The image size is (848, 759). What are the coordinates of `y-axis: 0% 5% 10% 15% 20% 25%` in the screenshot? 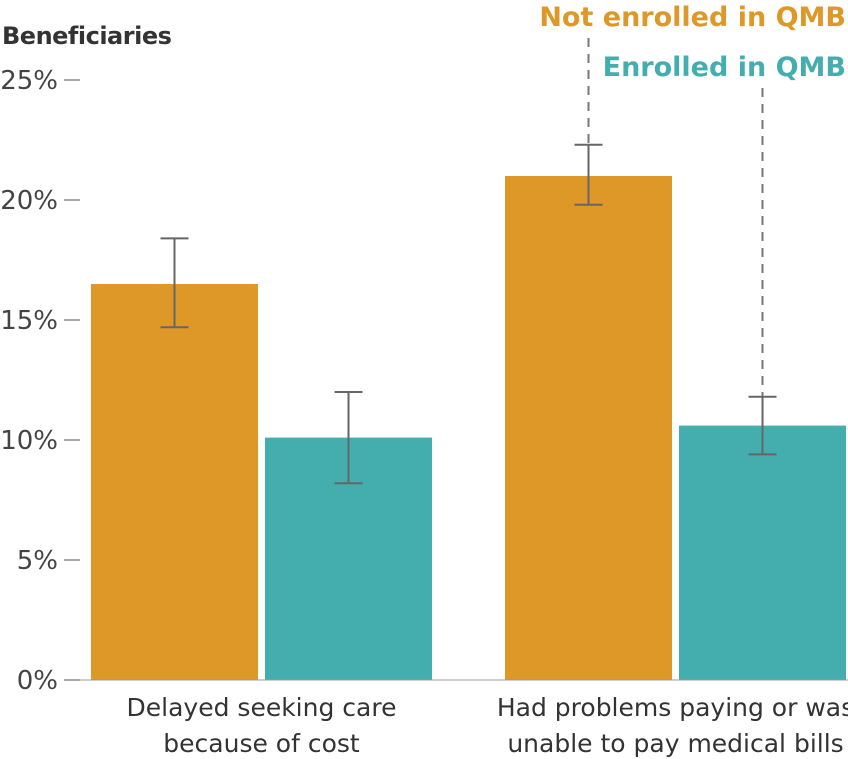 It's located at (40, 381).